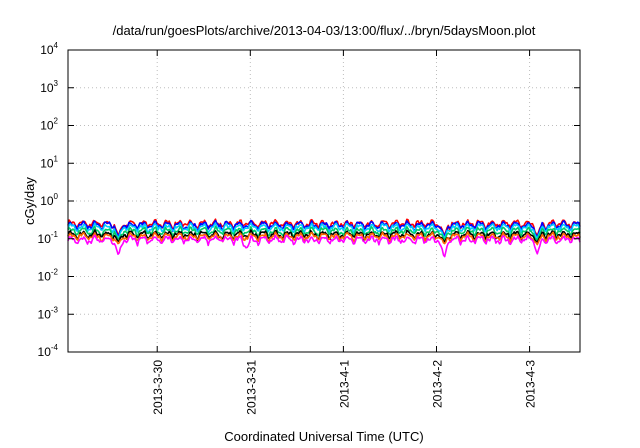  What do you see at coordinates (56, 45) in the screenshot?
I see `y-tick-exponent: 4` at bounding box center [56, 45].